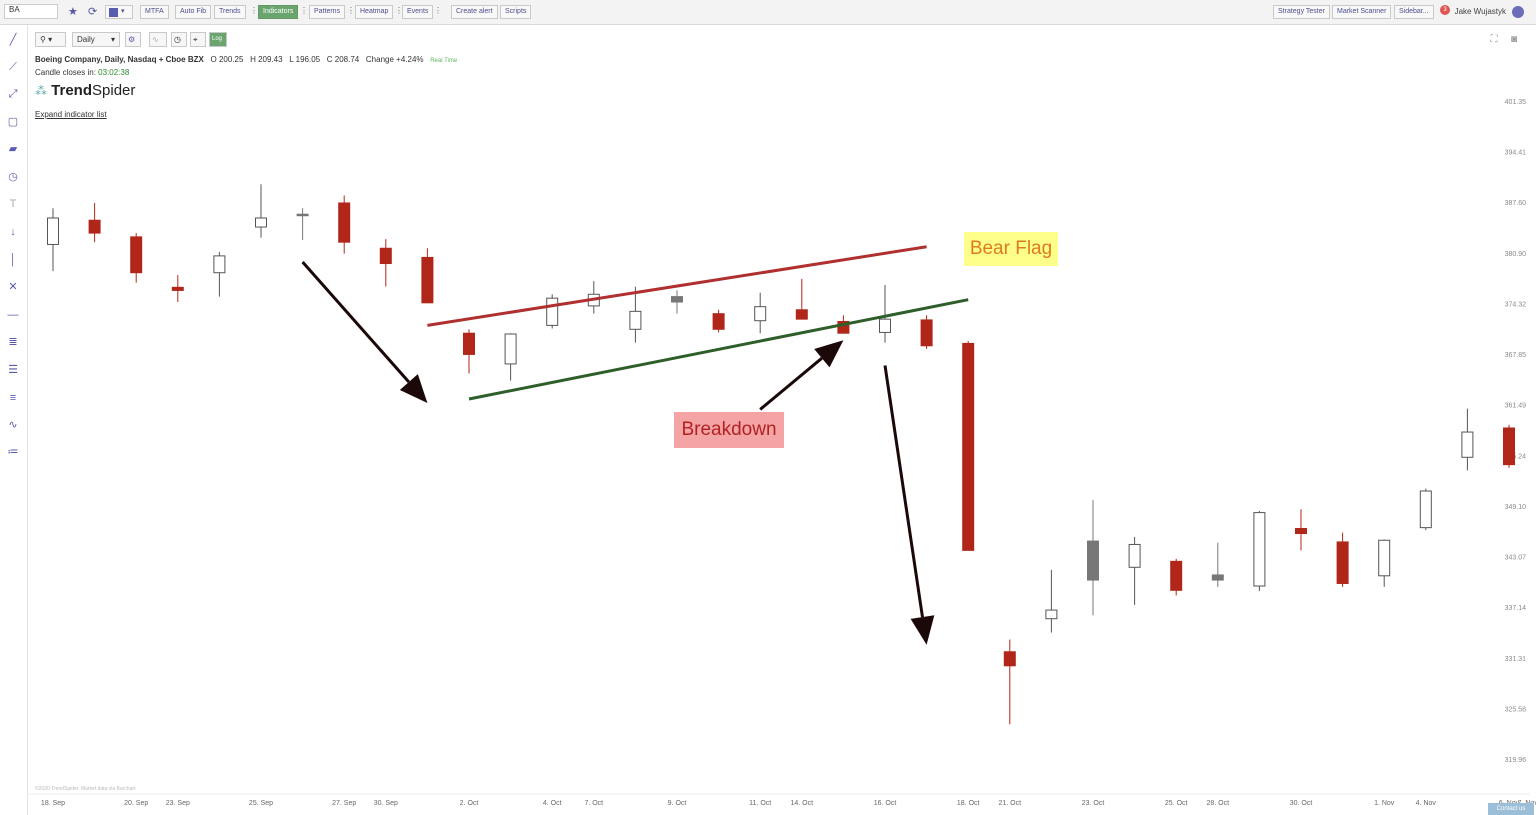 The image size is (1536, 815). Describe the element at coordinates (394, 59) in the screenshot. I see `change-value: Change +4.24%` at that location.